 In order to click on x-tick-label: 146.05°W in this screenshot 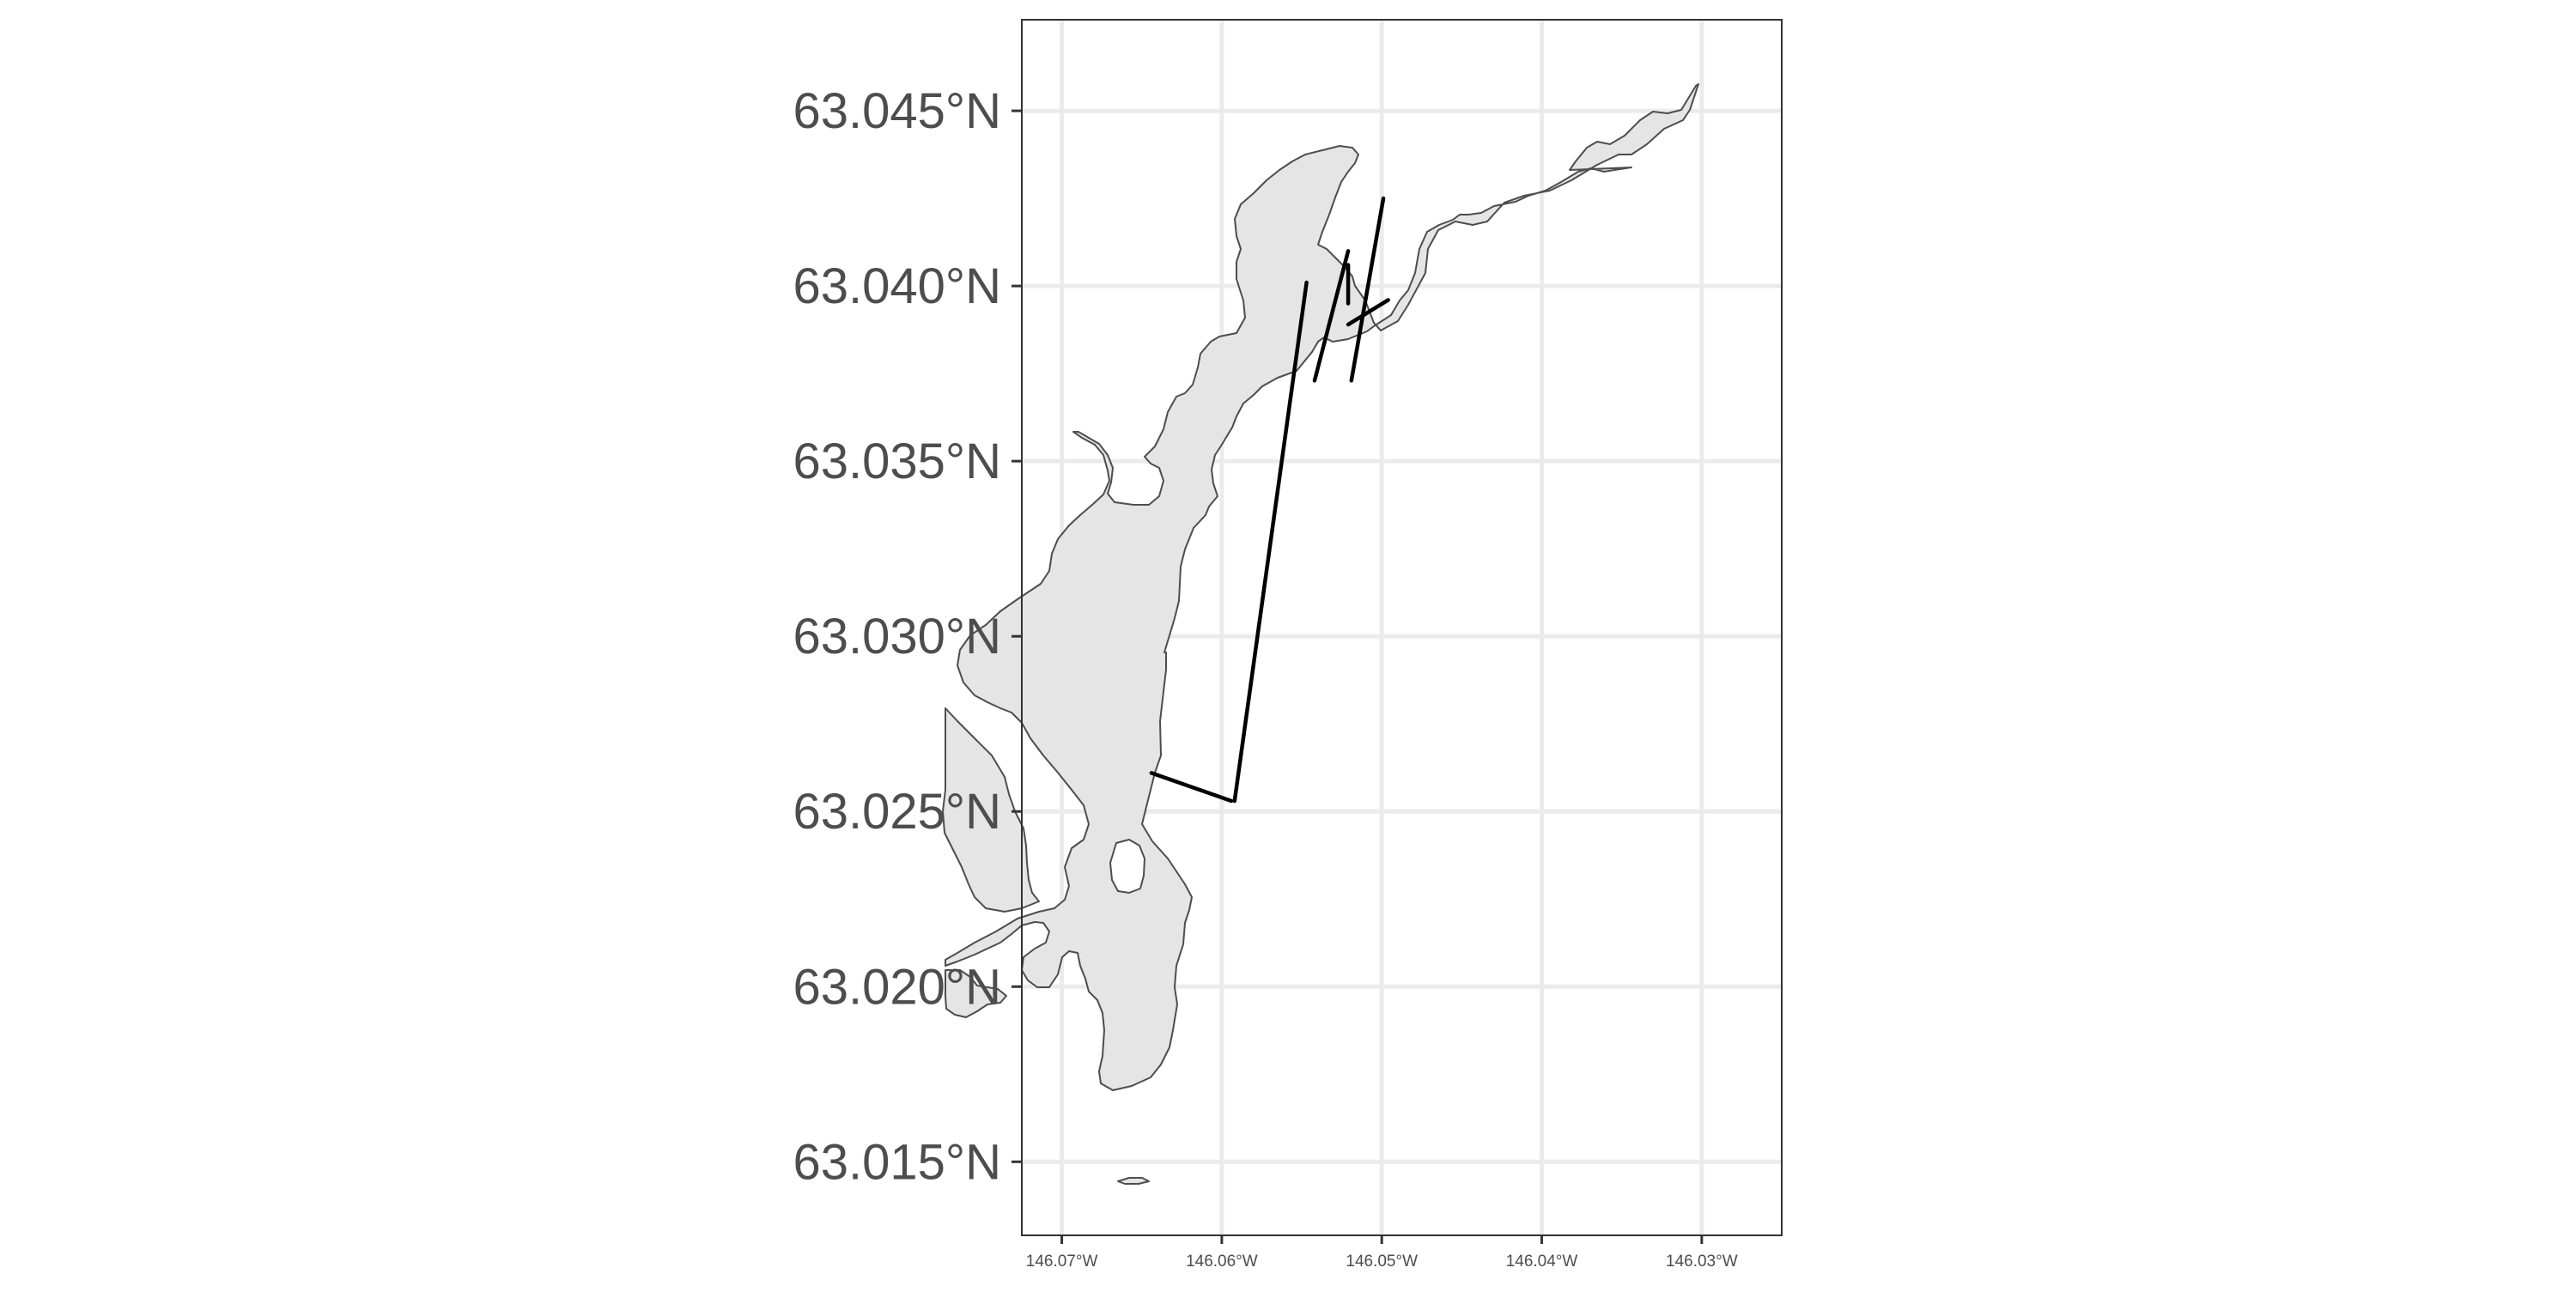, I will do `click(1382, 1262)`.